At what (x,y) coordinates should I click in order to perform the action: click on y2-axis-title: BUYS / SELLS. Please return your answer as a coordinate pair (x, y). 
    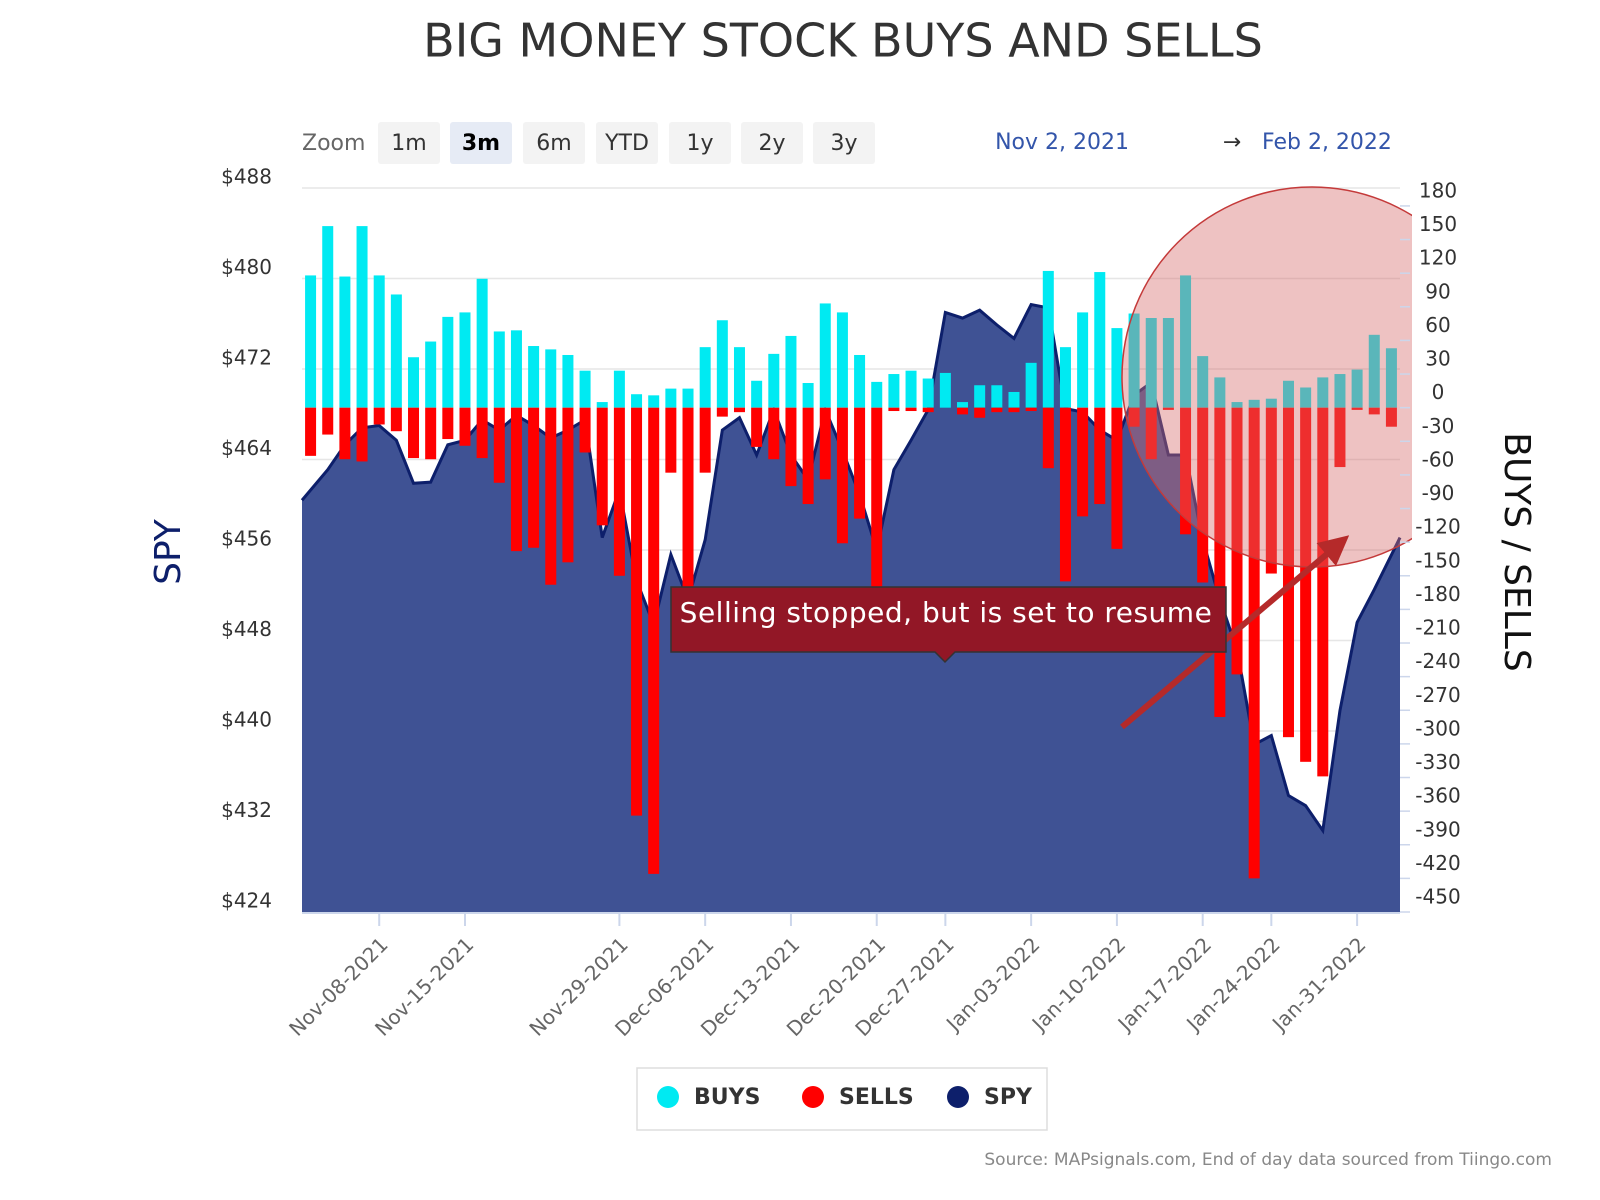
    Looking at the image, I should click on (1516, 551).